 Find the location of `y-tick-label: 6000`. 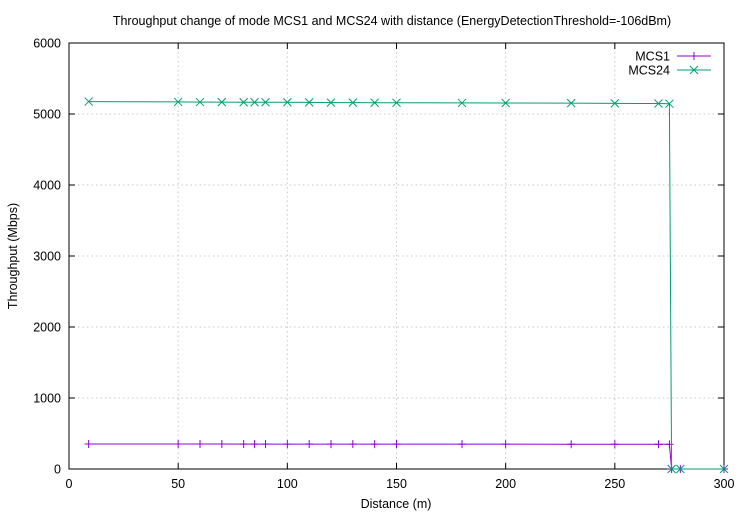

y-tick-label: 6000 is located at coordinates (47, 44).